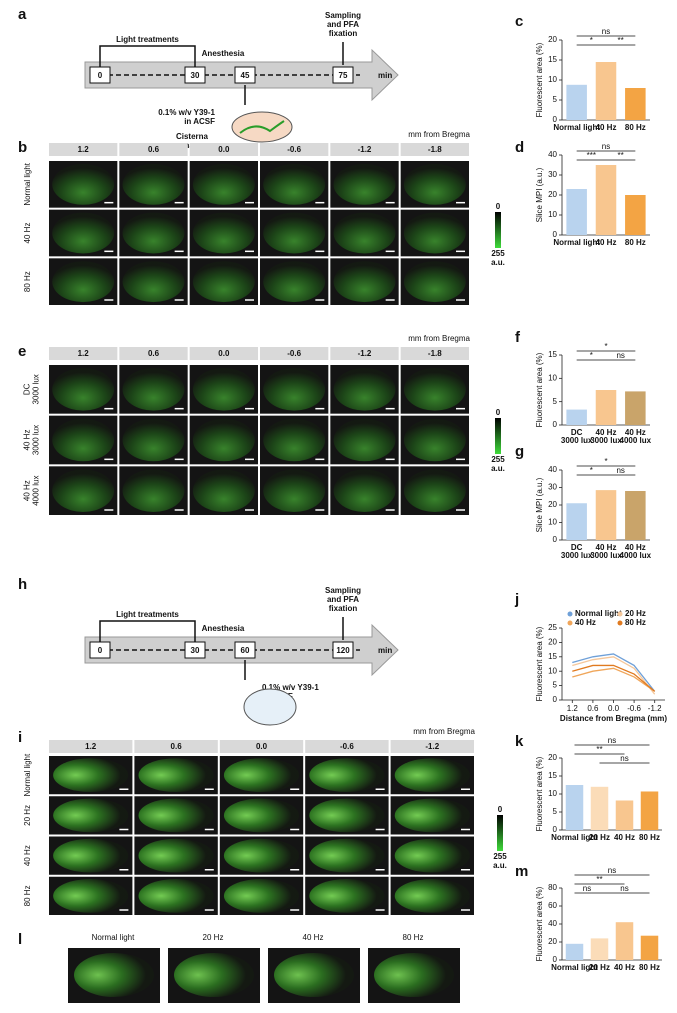 This screenshot has width=677, height=1013. I want to click on y-tick-label: 40, so click(552, 154).